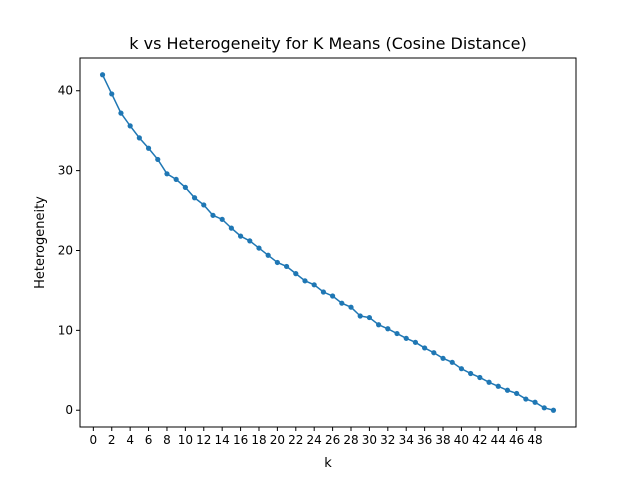 The width and height of the screenshot is (640, 480). I want to click on x-tick-label: 28, so click(350, 440).